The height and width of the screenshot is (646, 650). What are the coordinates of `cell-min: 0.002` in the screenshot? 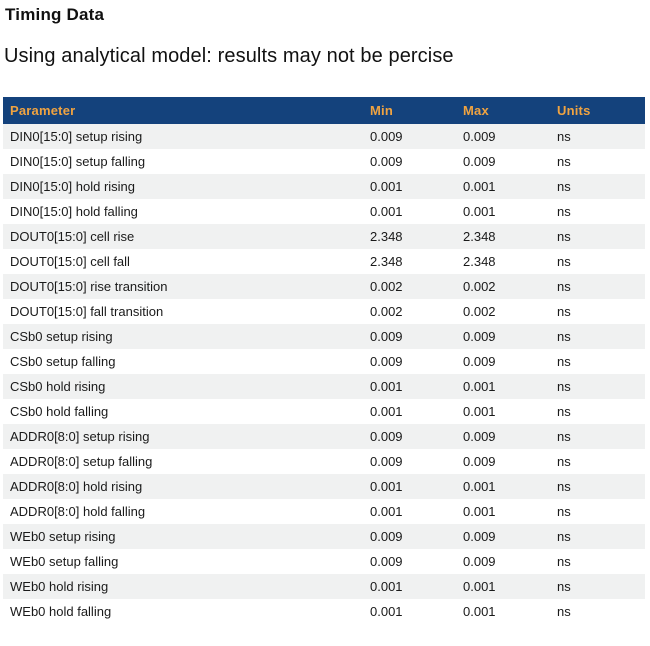 It's located at (386, 311).